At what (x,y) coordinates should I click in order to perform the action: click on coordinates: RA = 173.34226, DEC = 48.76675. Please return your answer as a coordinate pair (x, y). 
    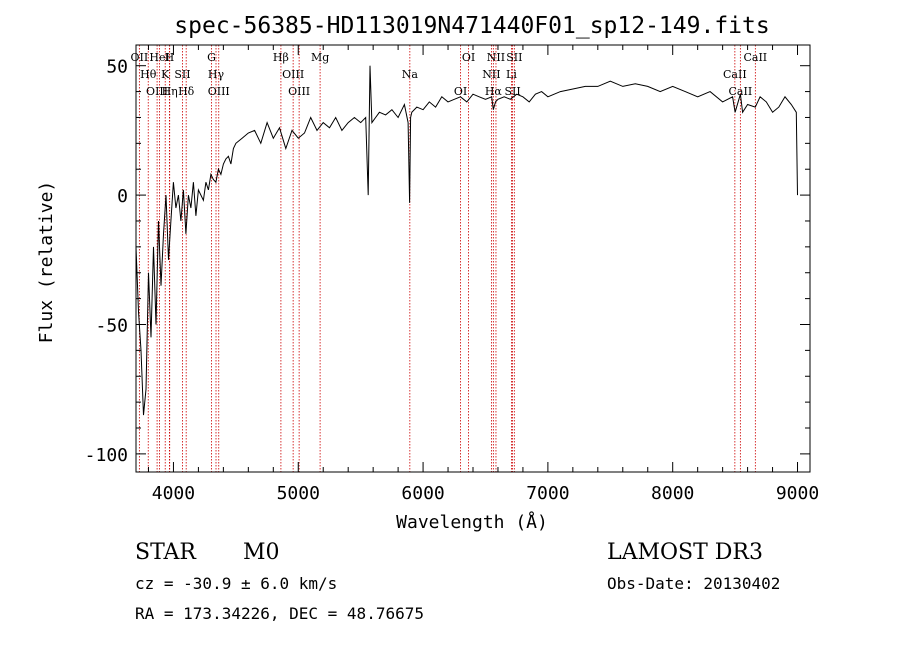
    Looking at the image, I should click on (279, 613).